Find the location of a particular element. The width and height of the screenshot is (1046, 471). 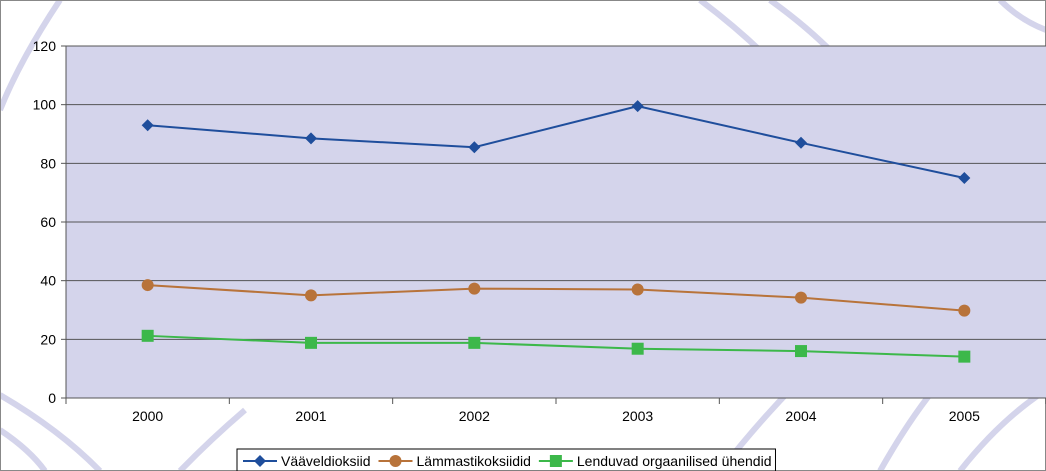

y-tick-label: 40 is located at coordinates (48, 281).